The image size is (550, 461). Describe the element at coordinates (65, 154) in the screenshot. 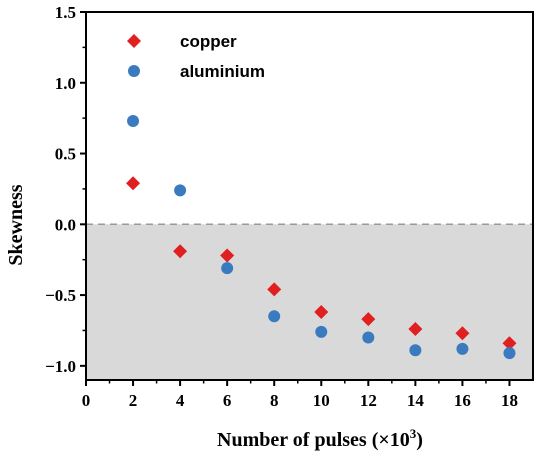

I see `y-tick-label: 0.5` at that location.